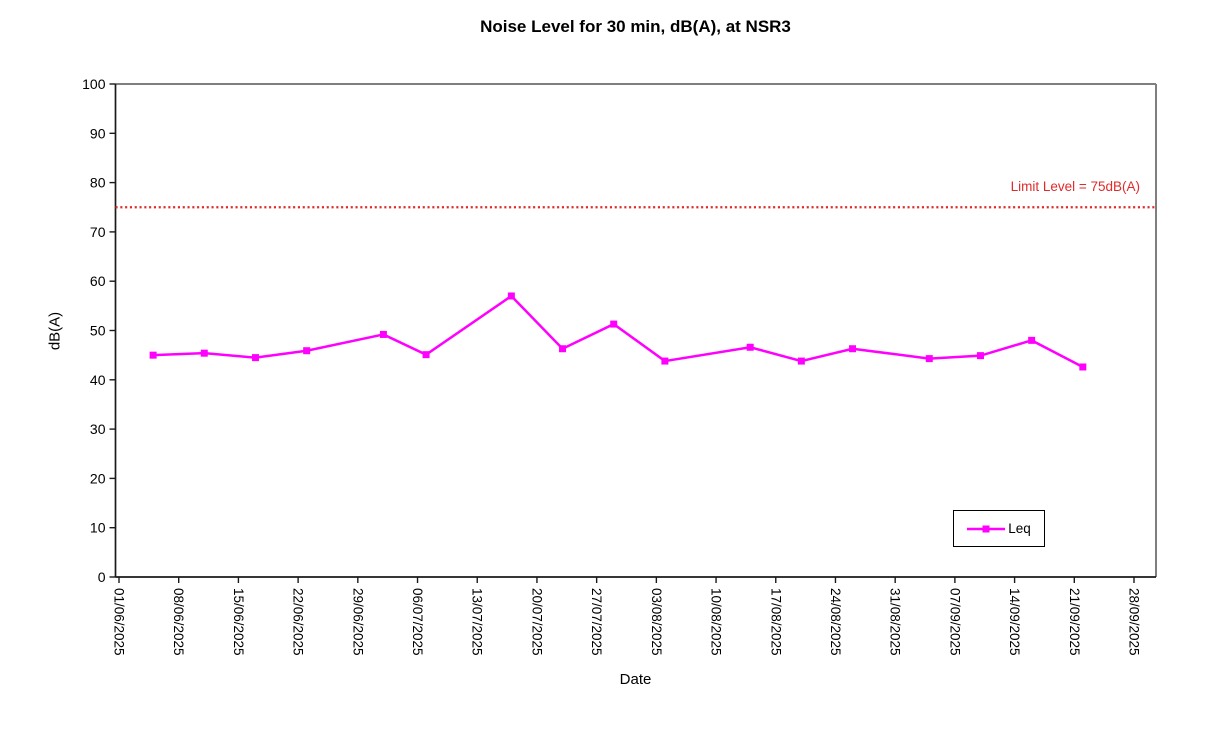 The height and width of the screenshot is (736, 1208). Describe the element at coordinates (55, 331) in the screenshot. I see `y-axis-title: dB(A)` at that location.